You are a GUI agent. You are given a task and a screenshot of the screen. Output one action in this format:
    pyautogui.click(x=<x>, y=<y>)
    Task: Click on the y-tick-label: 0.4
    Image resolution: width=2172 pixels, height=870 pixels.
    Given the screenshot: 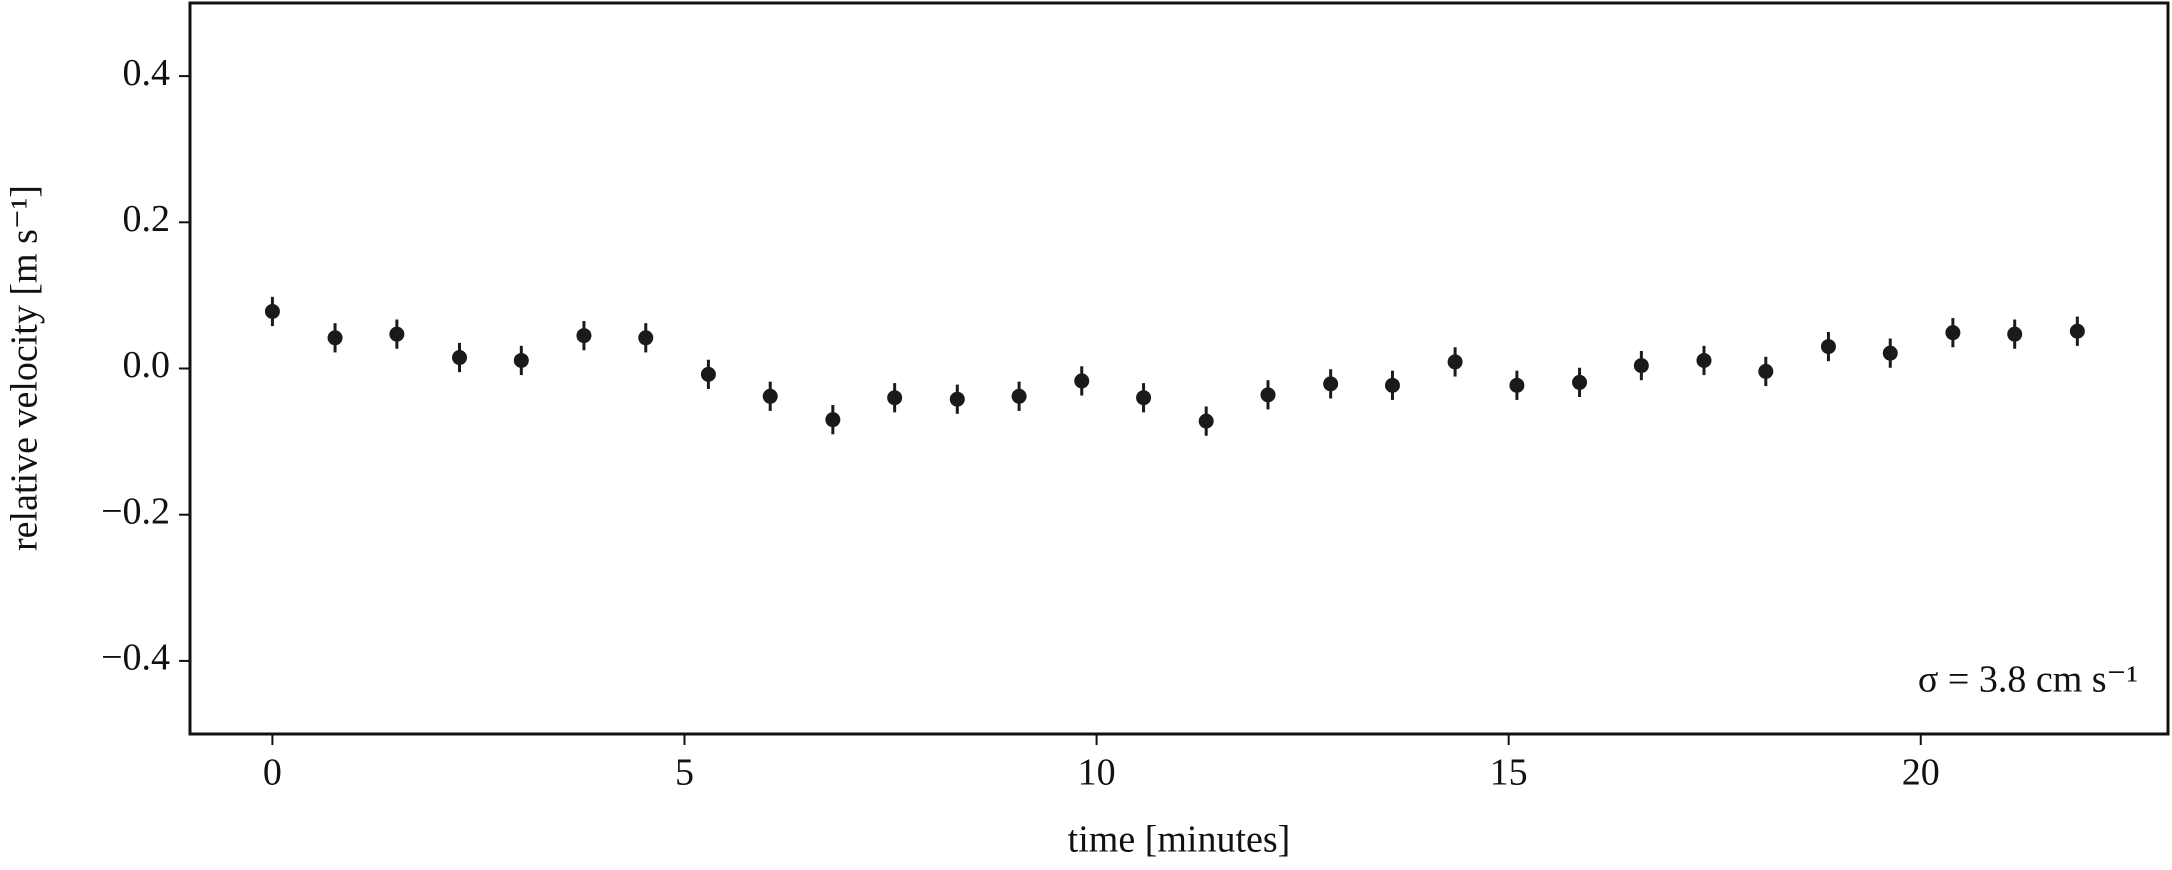 What is the action you would take?
    pyautogui.click(x=147, y=73)
    